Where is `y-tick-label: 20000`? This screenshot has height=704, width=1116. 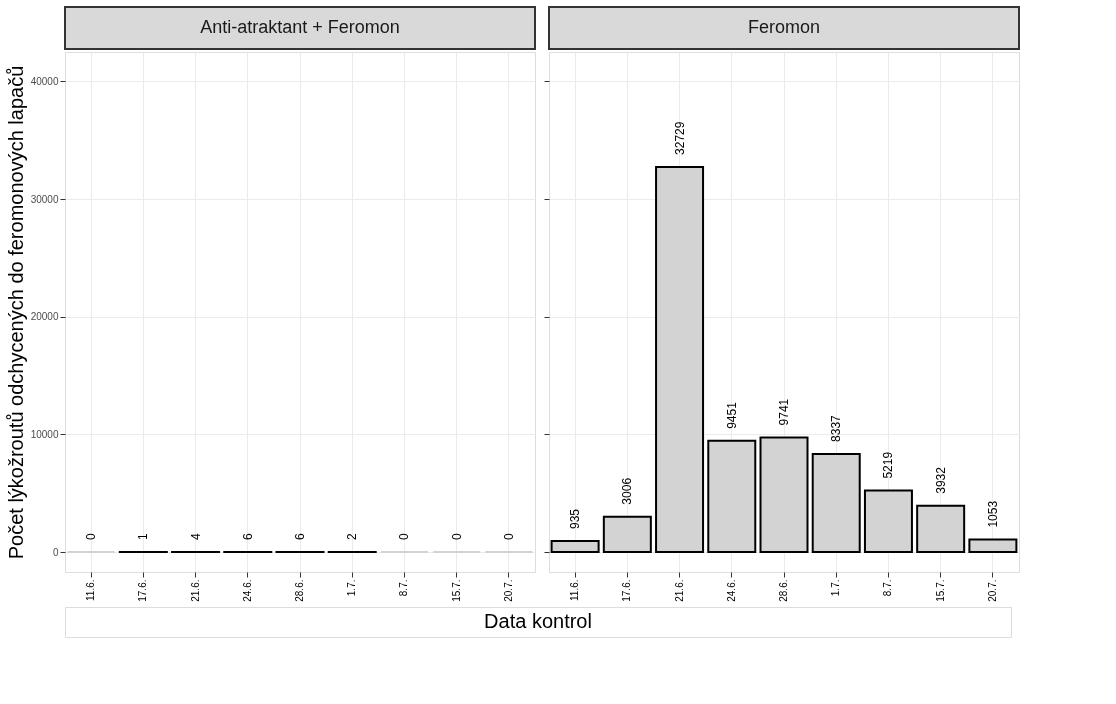 y-tick-label: 20000 is located at coordinates (44, 317).